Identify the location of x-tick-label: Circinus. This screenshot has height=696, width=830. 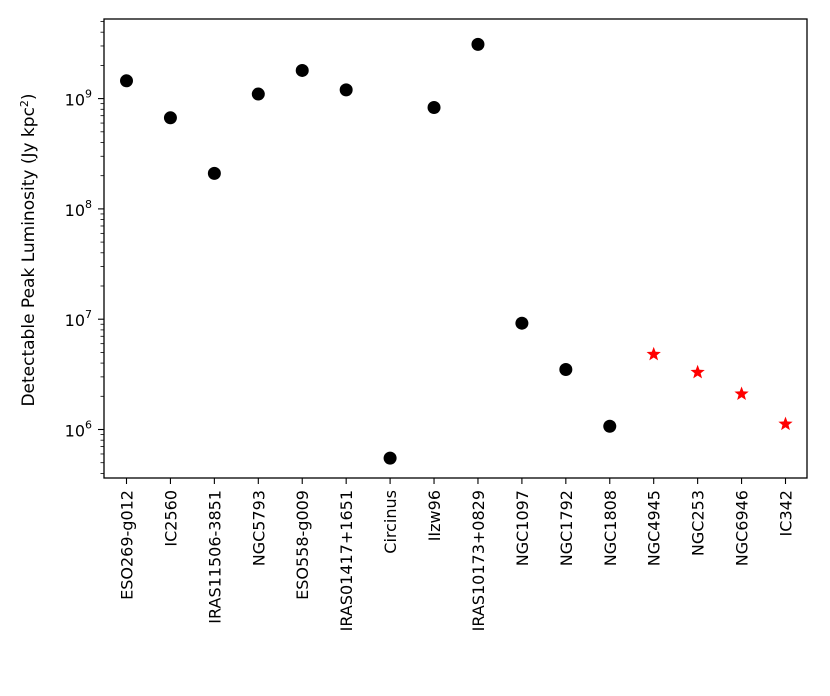
(390, 522).